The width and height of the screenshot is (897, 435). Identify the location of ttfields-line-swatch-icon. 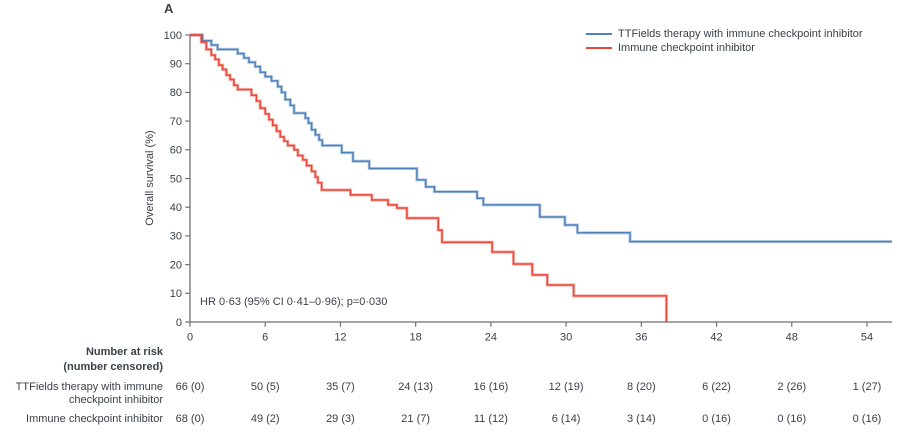
(599, 34).